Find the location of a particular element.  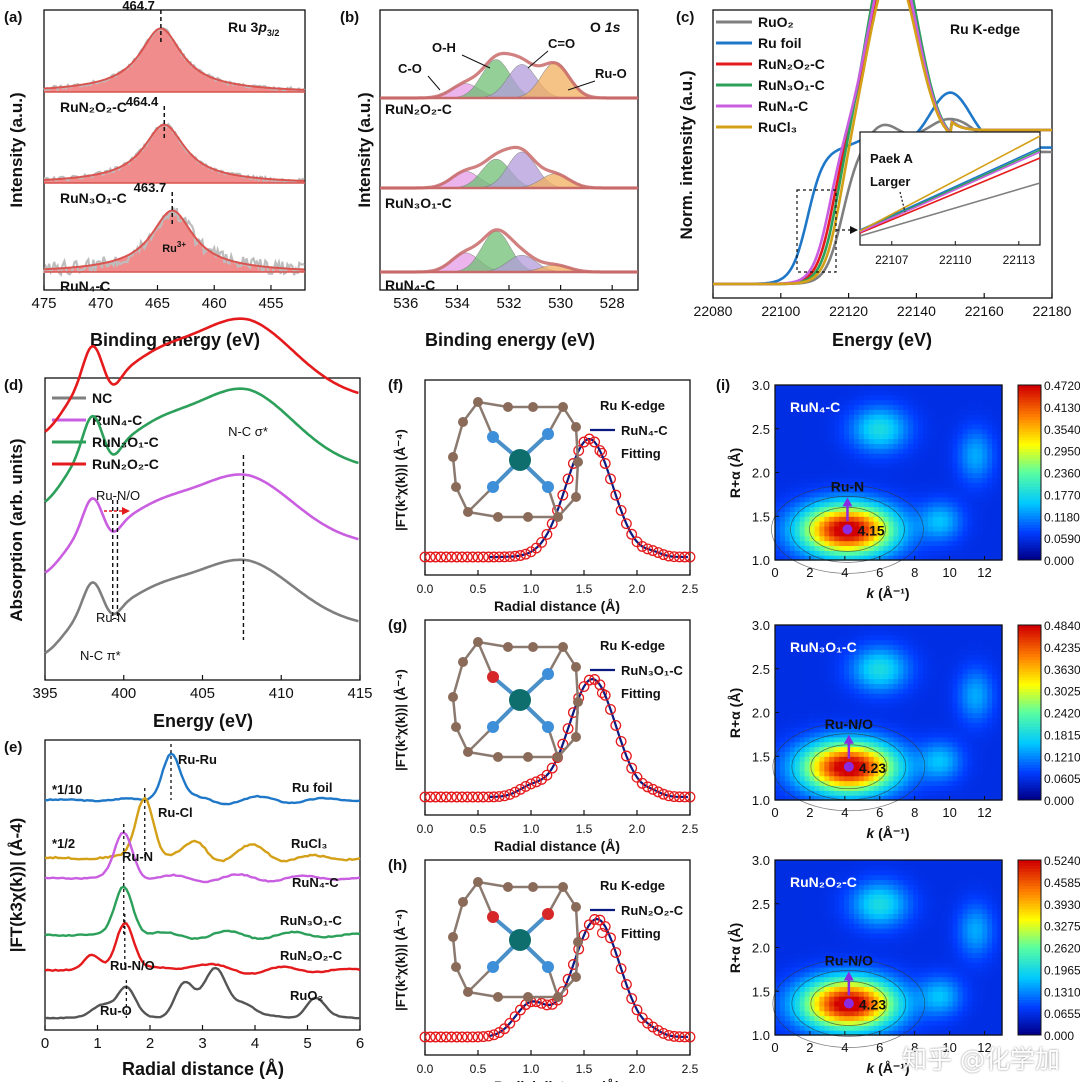

carbon-atom is located at coordinates (533, 407).